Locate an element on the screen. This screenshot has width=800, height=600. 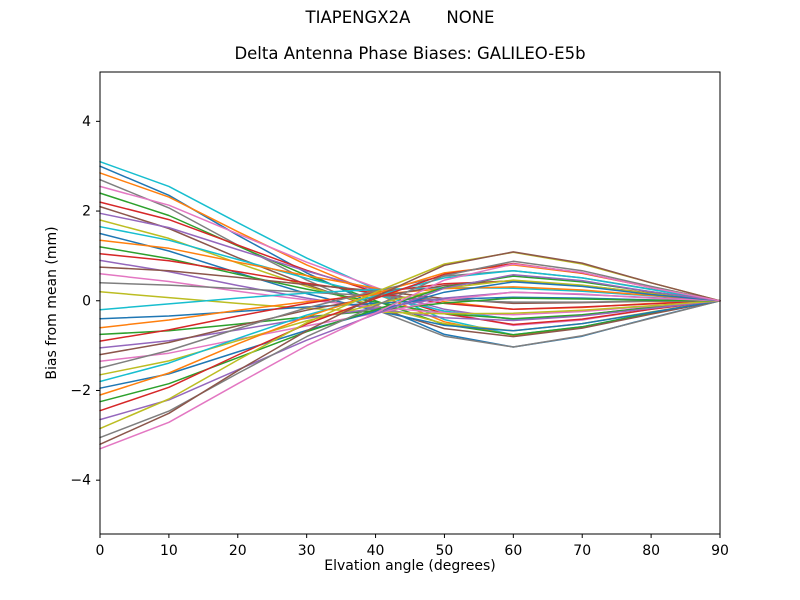
x-tick-label: 80 is located at coordinates (651, 551).